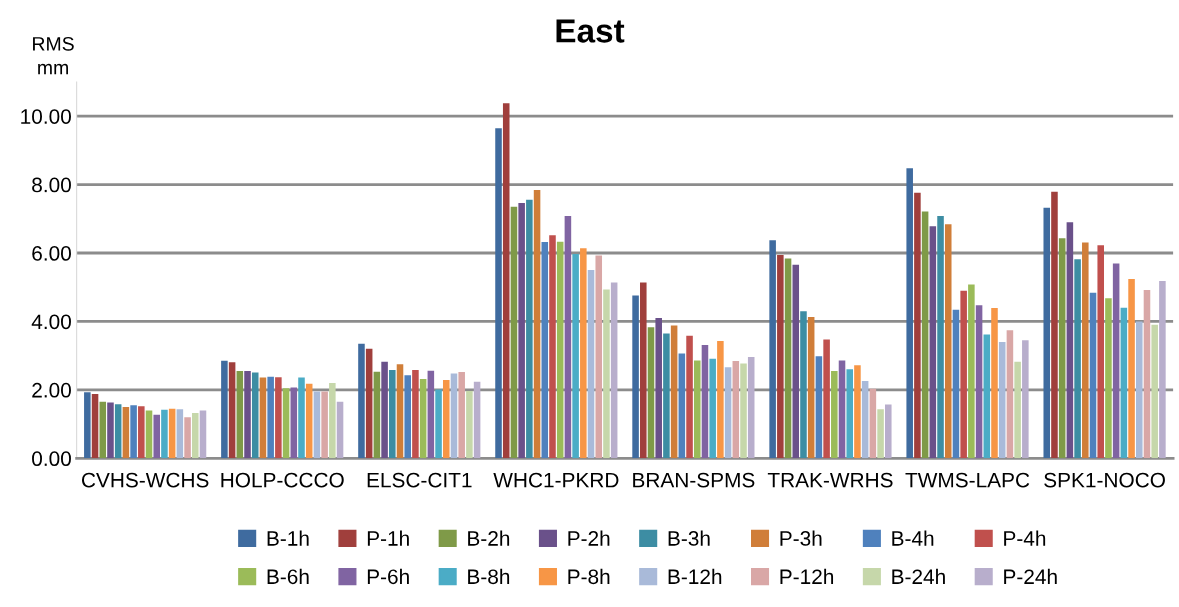 This screenshot has width=1179, height=607. Describe the element at coordinates (830, 480) in the screenshot. I see `x-tick-label: TRAK-WRHS` at that location.